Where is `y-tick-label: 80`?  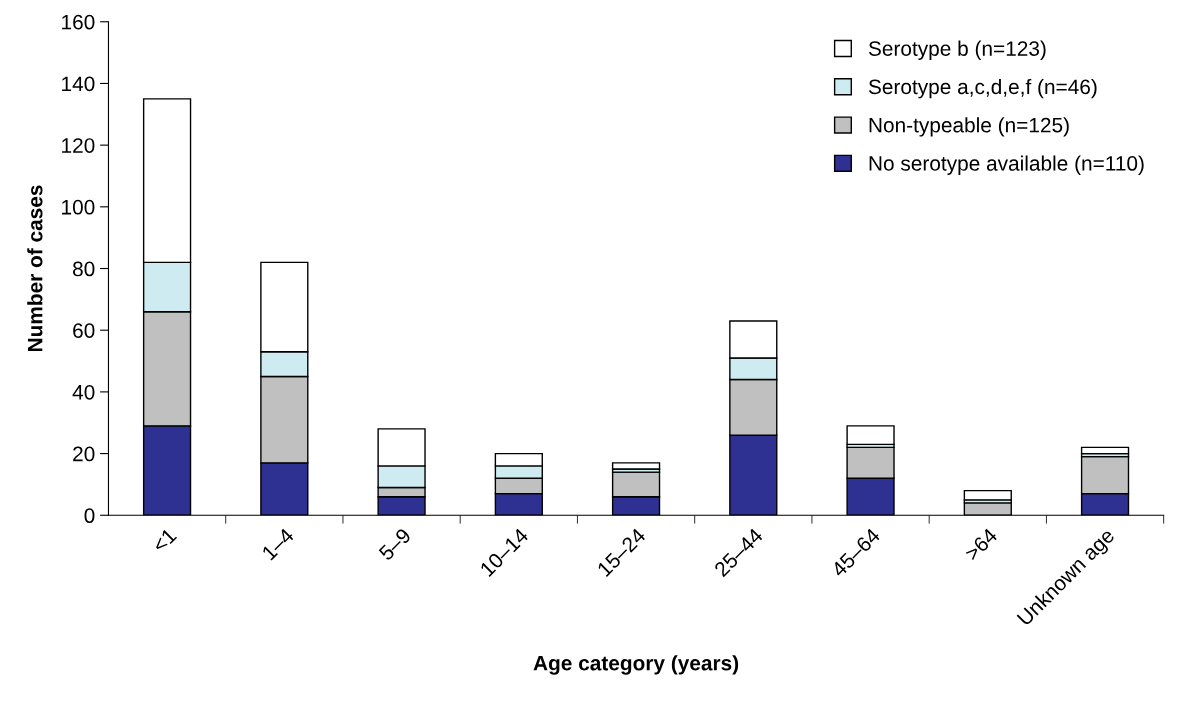
y-tick-label: 80 is located at coordinates (84, 269).